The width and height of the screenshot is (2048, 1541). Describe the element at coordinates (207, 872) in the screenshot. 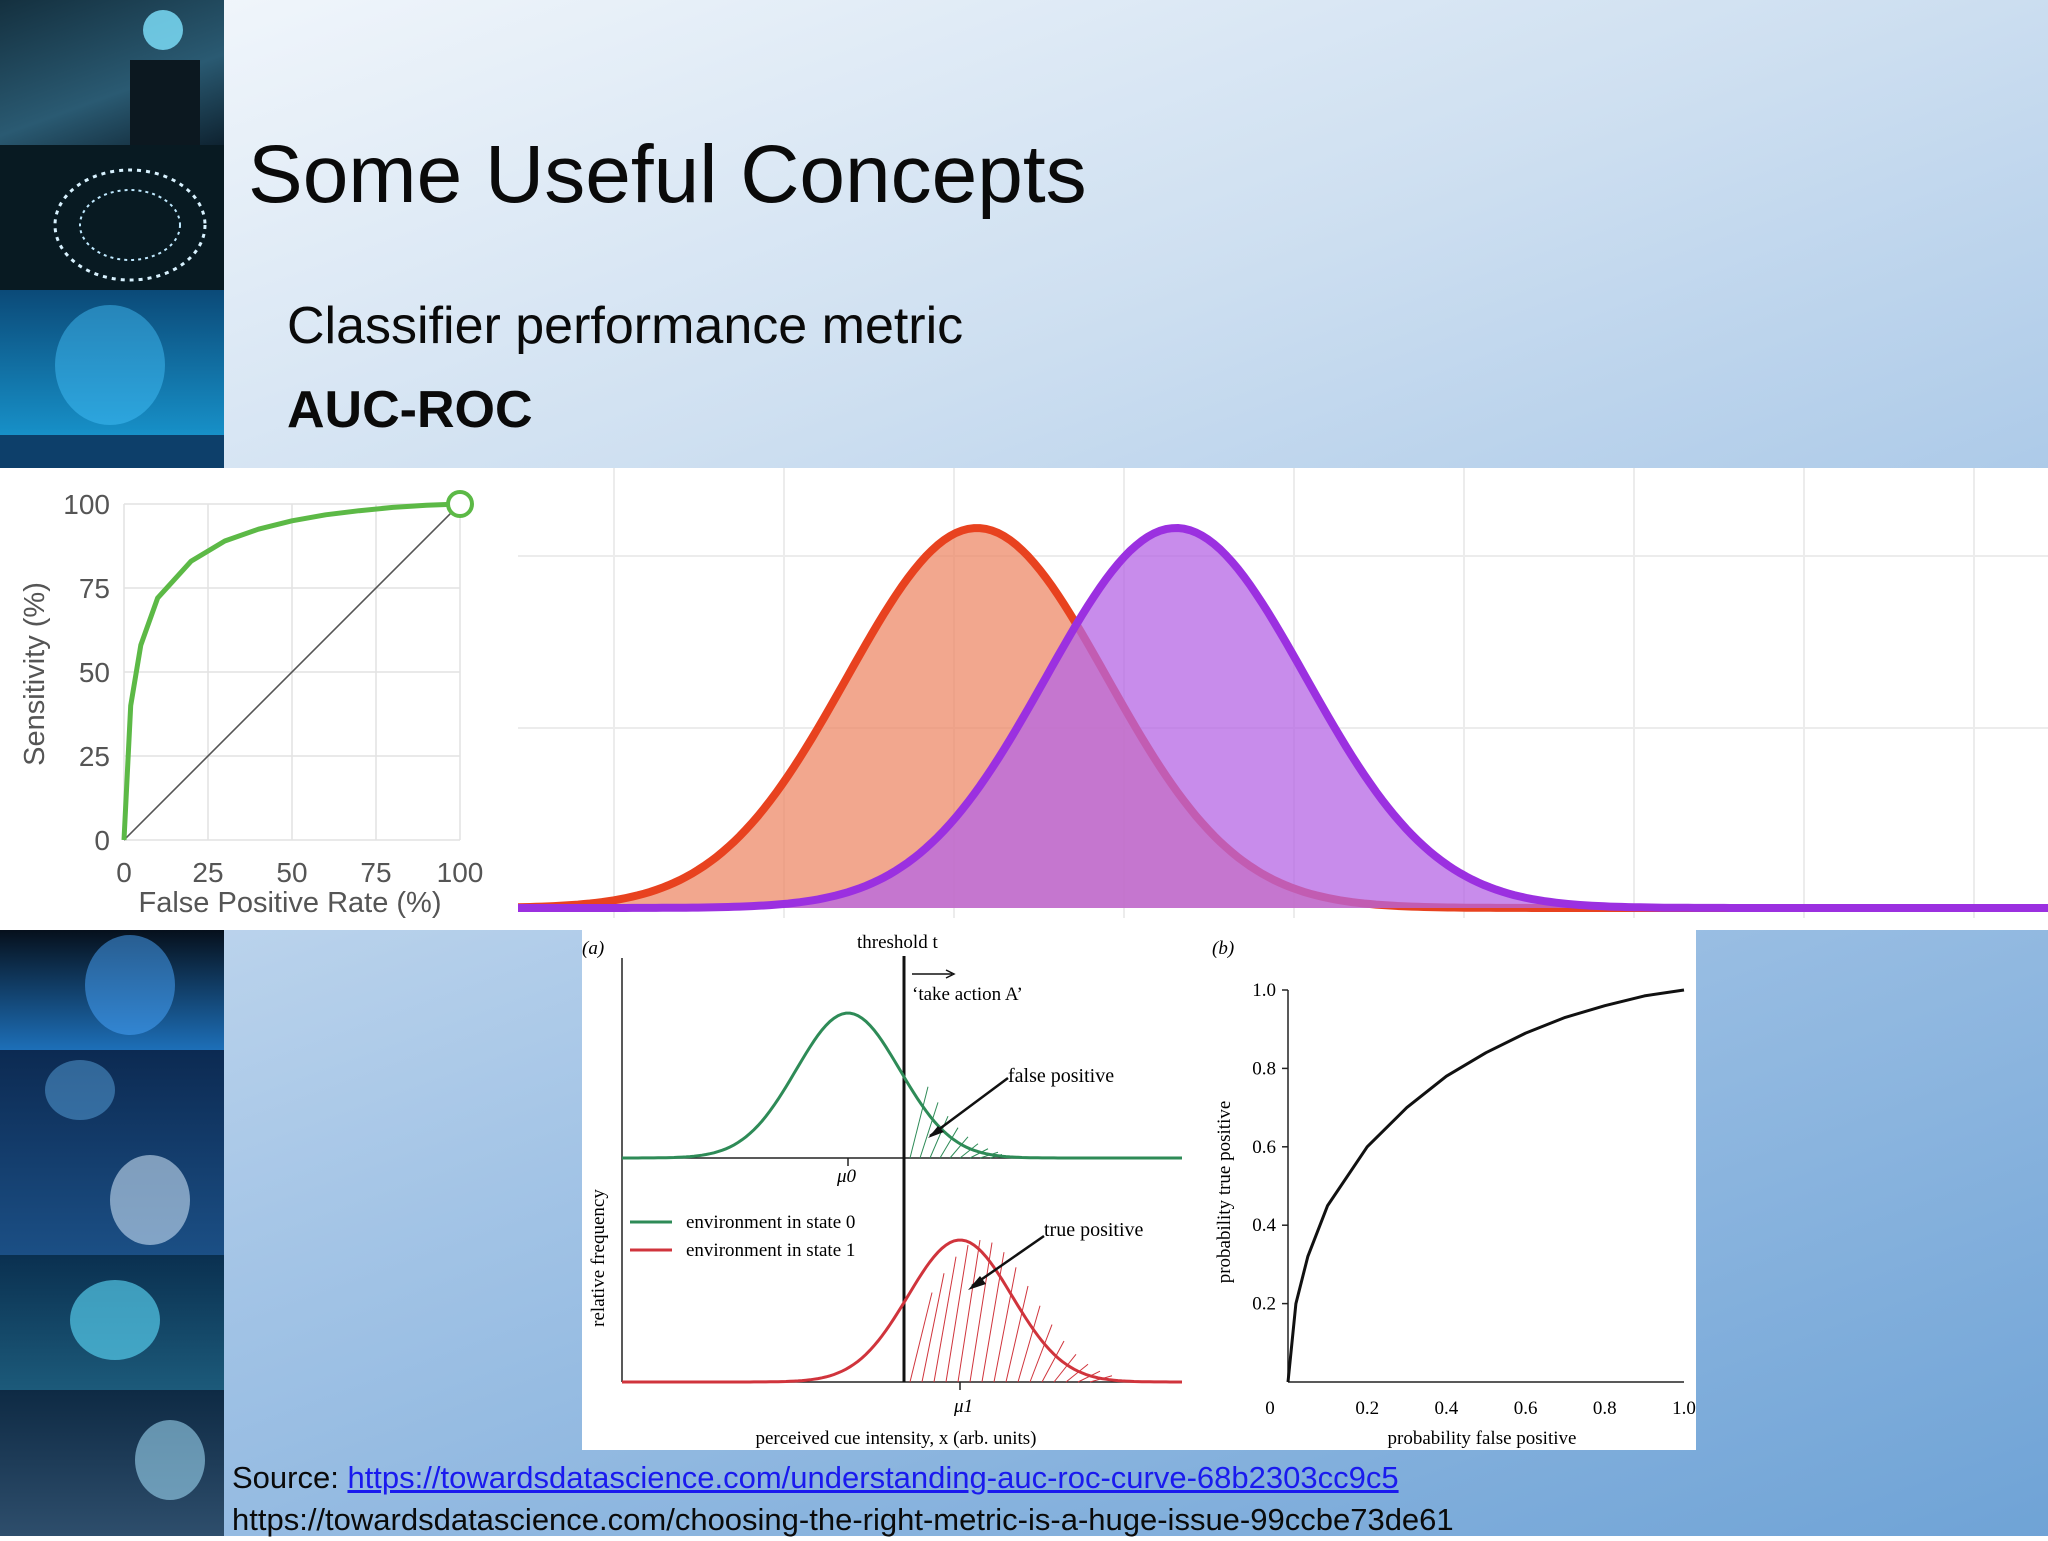

I see `roc-x-tick-label: 25` at that location.